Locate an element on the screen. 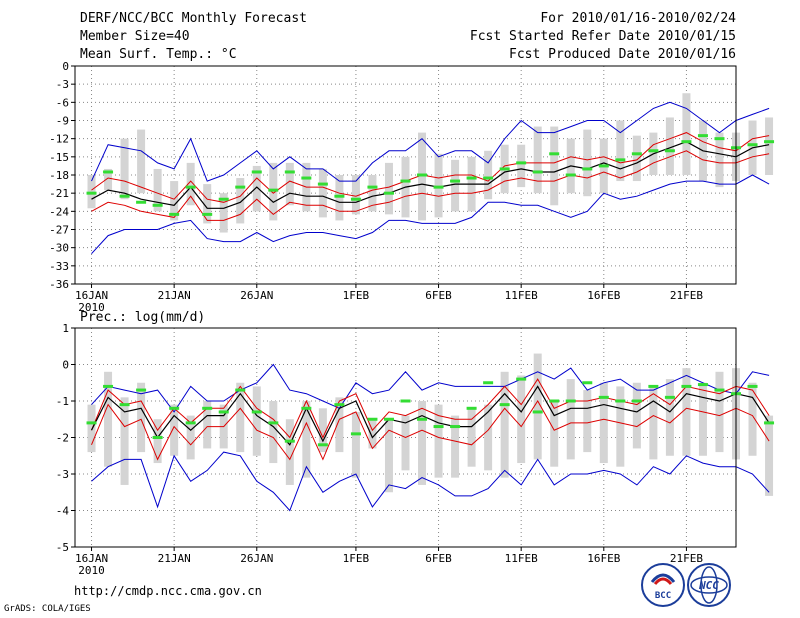 This screenshot has width=800, height=618. y-tick-label: -24 is located at coordinates (59, 211).